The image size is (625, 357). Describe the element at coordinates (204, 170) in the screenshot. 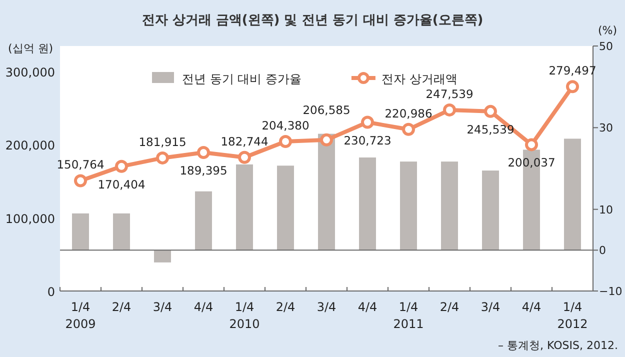

I see `data-label: 189,395` at that location.